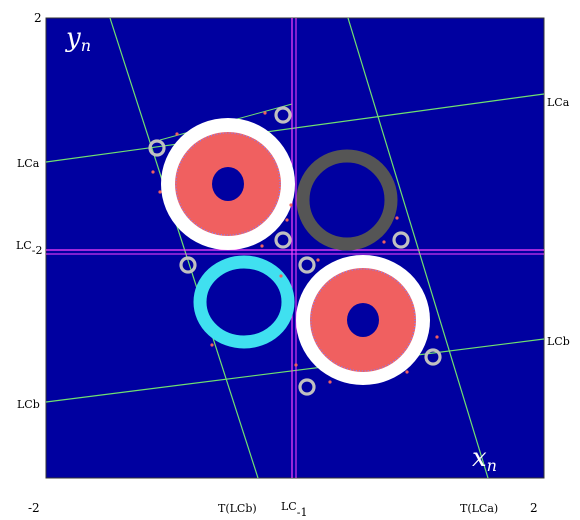  I want to click on lc-minus2-label: LC-2, so click(29, 248).